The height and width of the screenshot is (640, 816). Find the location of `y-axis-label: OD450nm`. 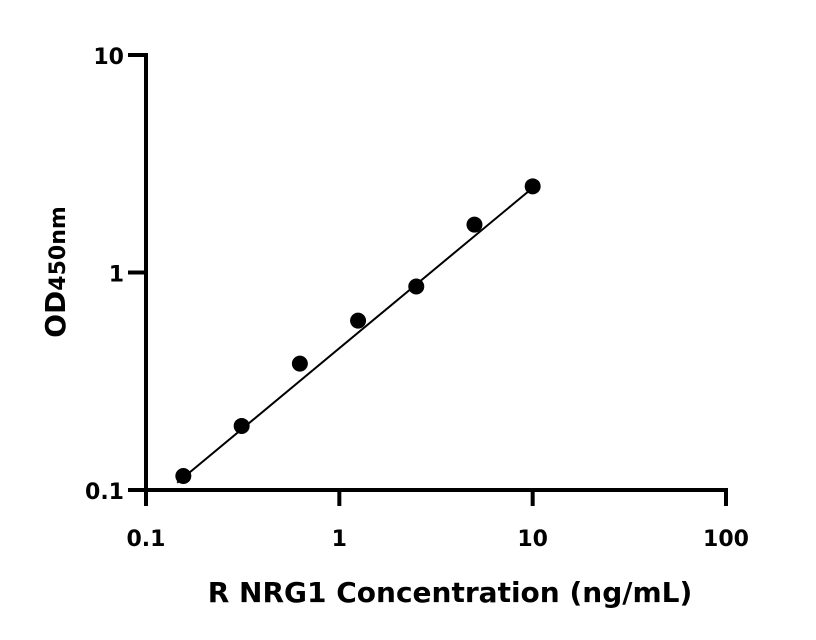

y-axis-label: OD450nm is located at coordinates (55, 272).